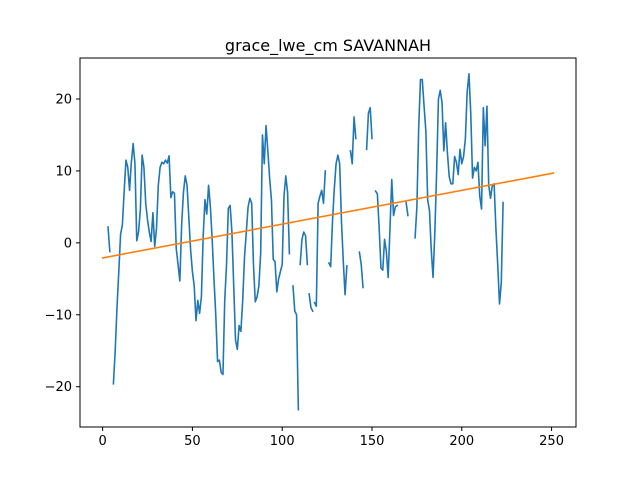 This screenshot has height=480, width=640. Describe the element at coordinates (63, 171) in the screenshot. I see `y-tick-label: 10` at that location.